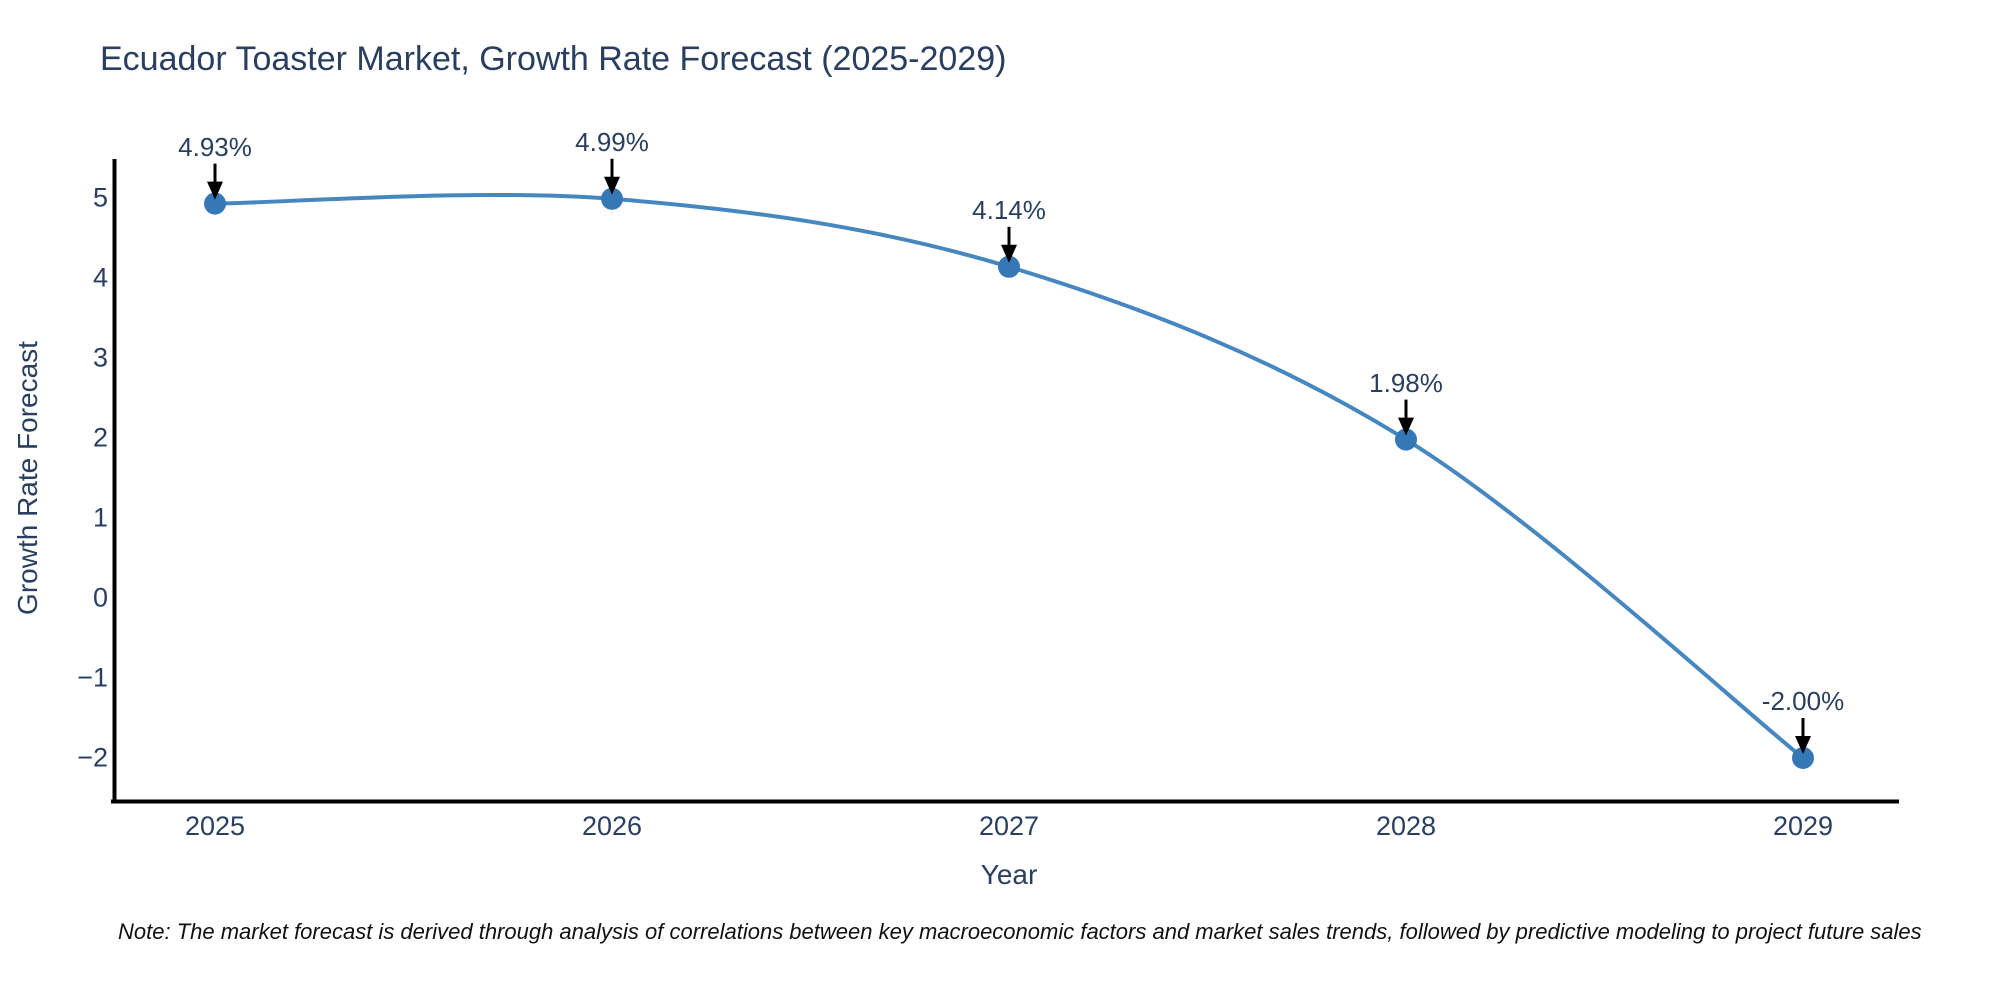 This screenshot has width=2000, height=1000. I want to click on y-tick-label: 0, so click(100, 597).